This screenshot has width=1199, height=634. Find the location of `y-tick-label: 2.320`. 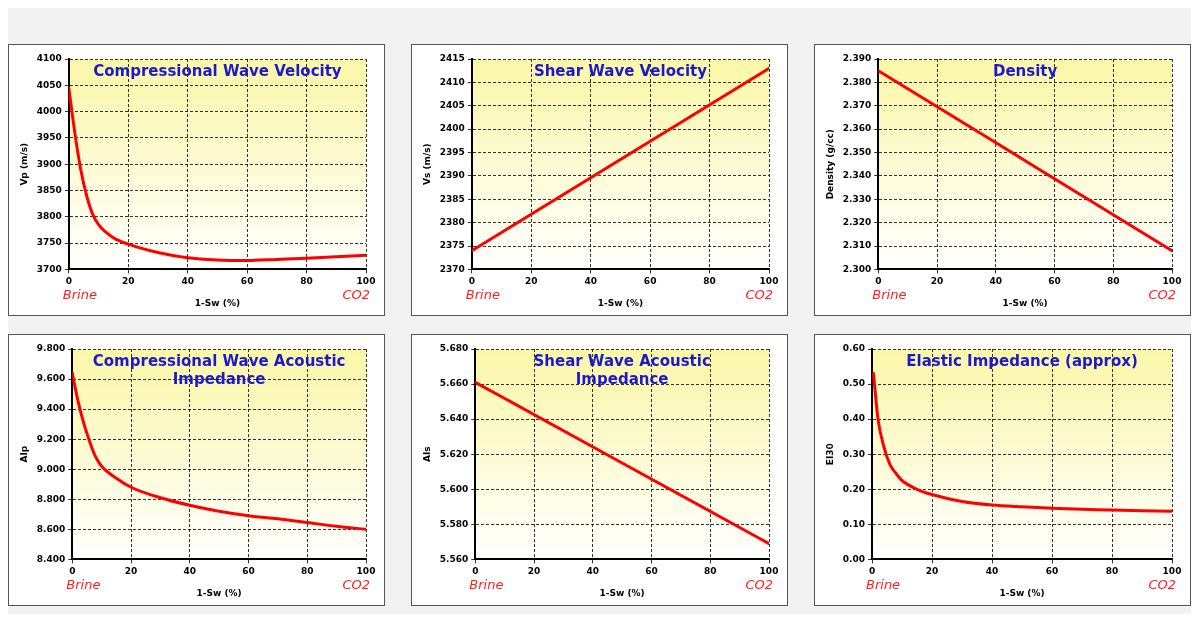

y-tick-label: 2.320 is located at coordinates (857, 221).